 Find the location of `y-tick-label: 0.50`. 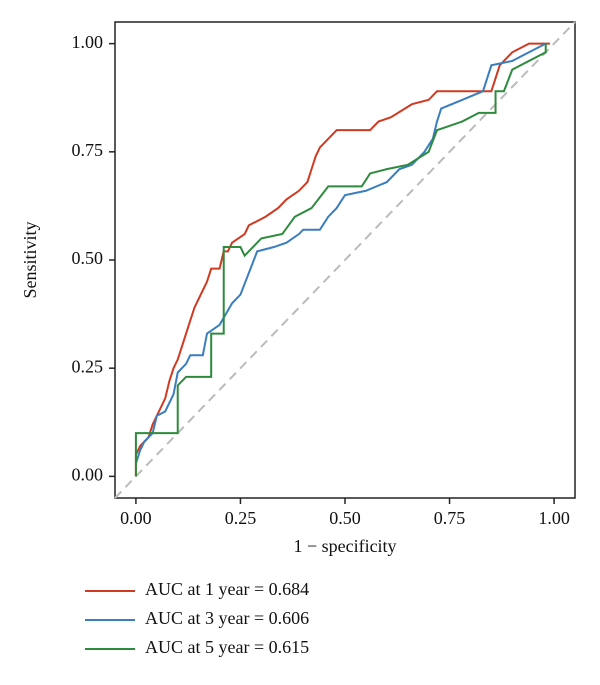

y-tick-label: 0.50 is located at coordinates (88, 258).